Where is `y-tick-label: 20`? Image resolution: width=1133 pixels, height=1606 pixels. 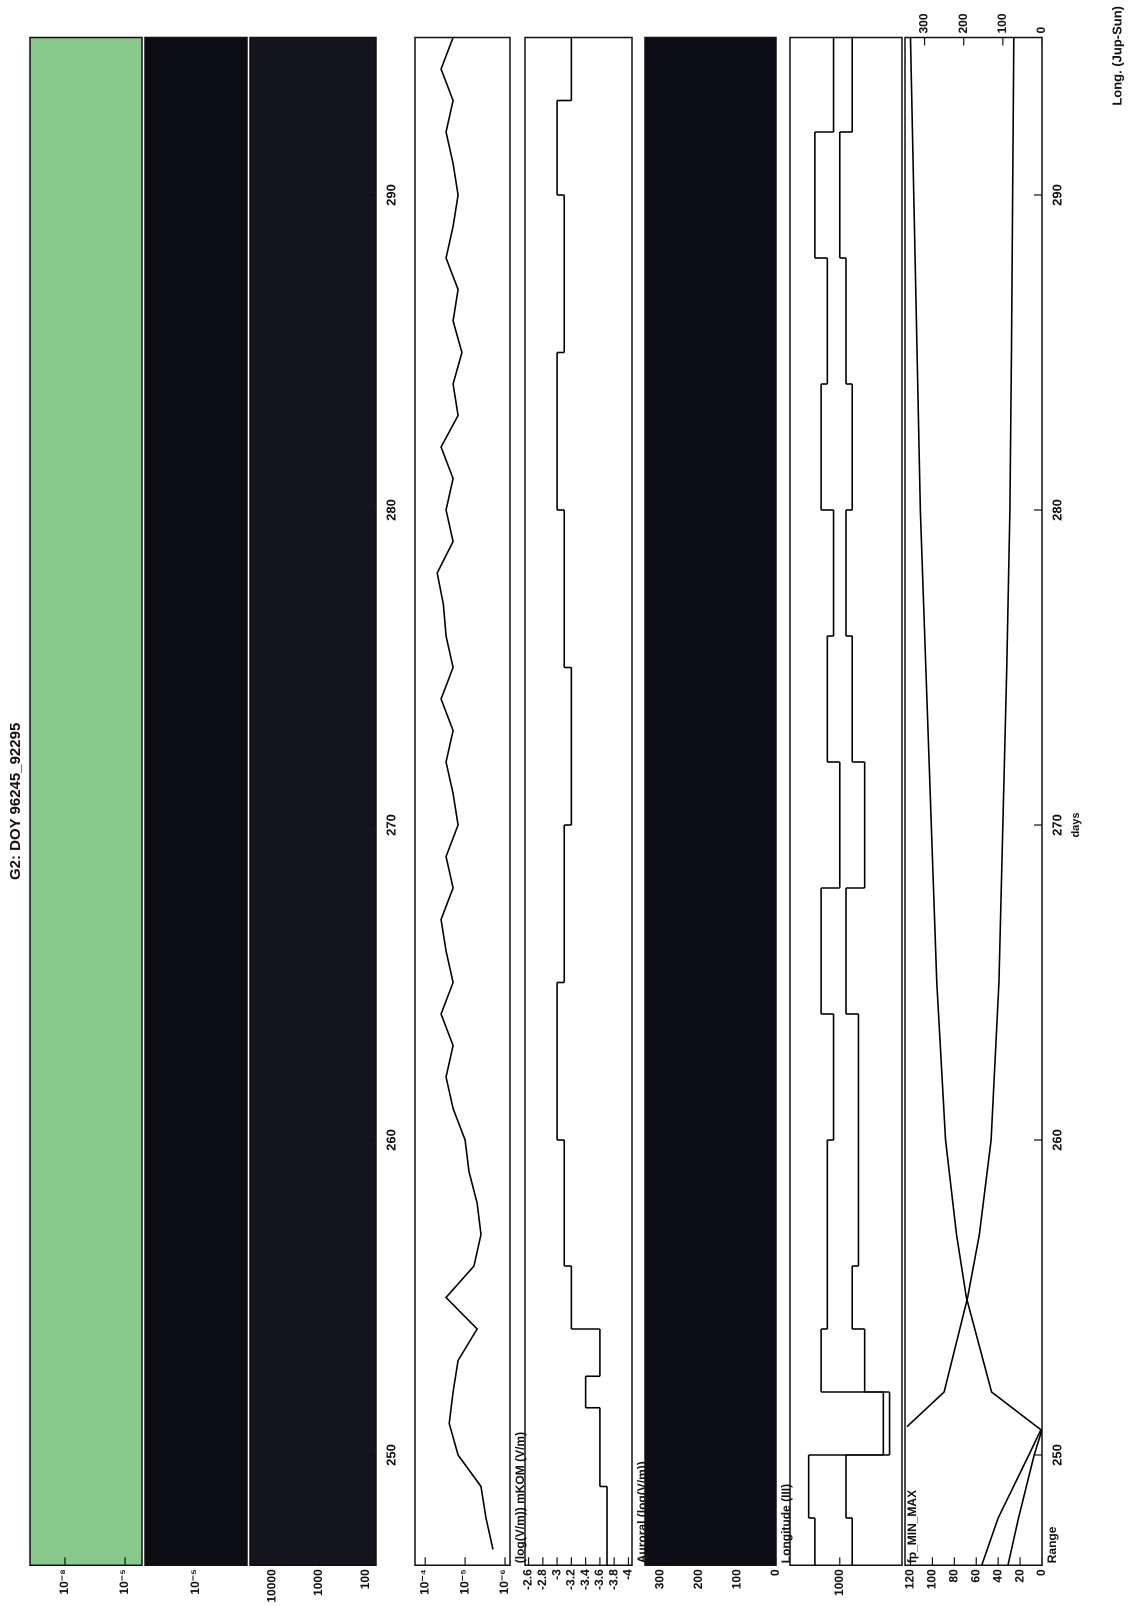 y-tick-label: 20 is located at coordinates (1019, 1576).